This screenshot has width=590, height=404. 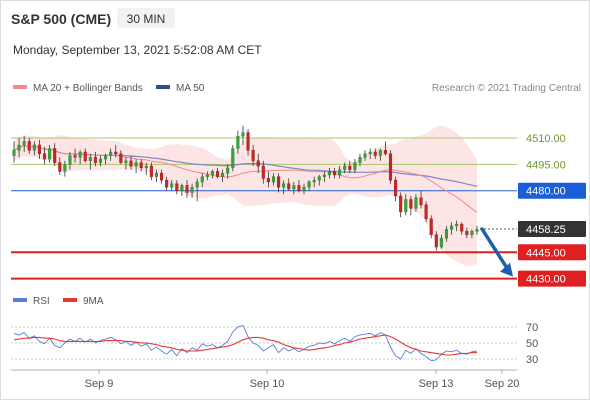 What do you see at coordinates (546, 230) in the screenshot?
I see `last-price-label: 4458.25` at bounding box center [546, 230].